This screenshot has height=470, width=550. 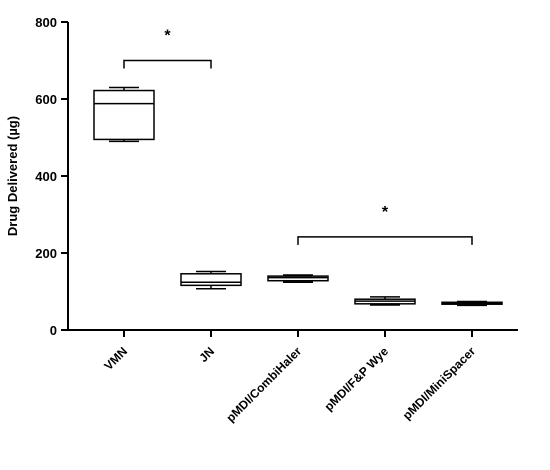 What do you see at coordinates (357, 379) in the screenshot?
I see `x-tick-label: pMDI/F&P Wye` at bounding box center [357, 379].